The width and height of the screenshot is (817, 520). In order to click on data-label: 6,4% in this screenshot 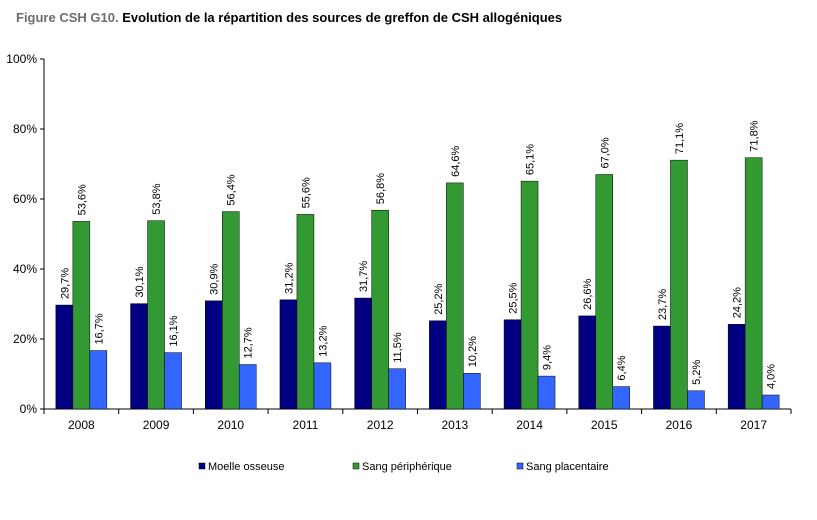, I will do `click(622, 367)`.